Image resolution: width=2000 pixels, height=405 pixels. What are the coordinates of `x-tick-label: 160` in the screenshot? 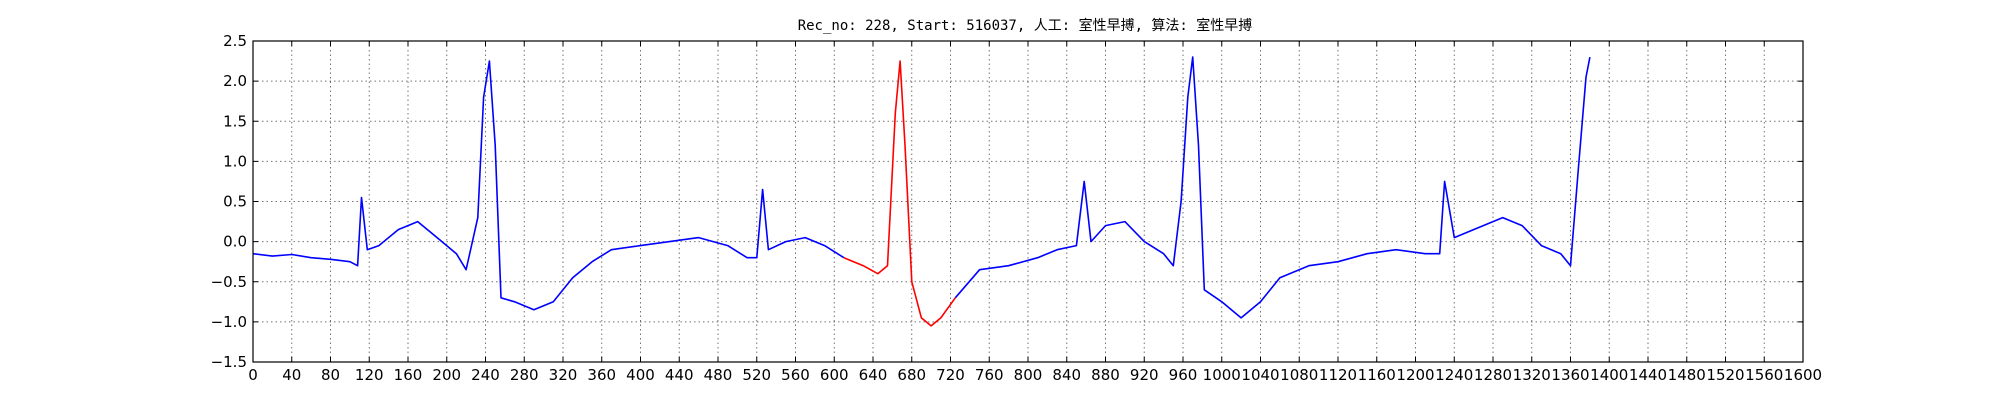 It's located at (408, 375).